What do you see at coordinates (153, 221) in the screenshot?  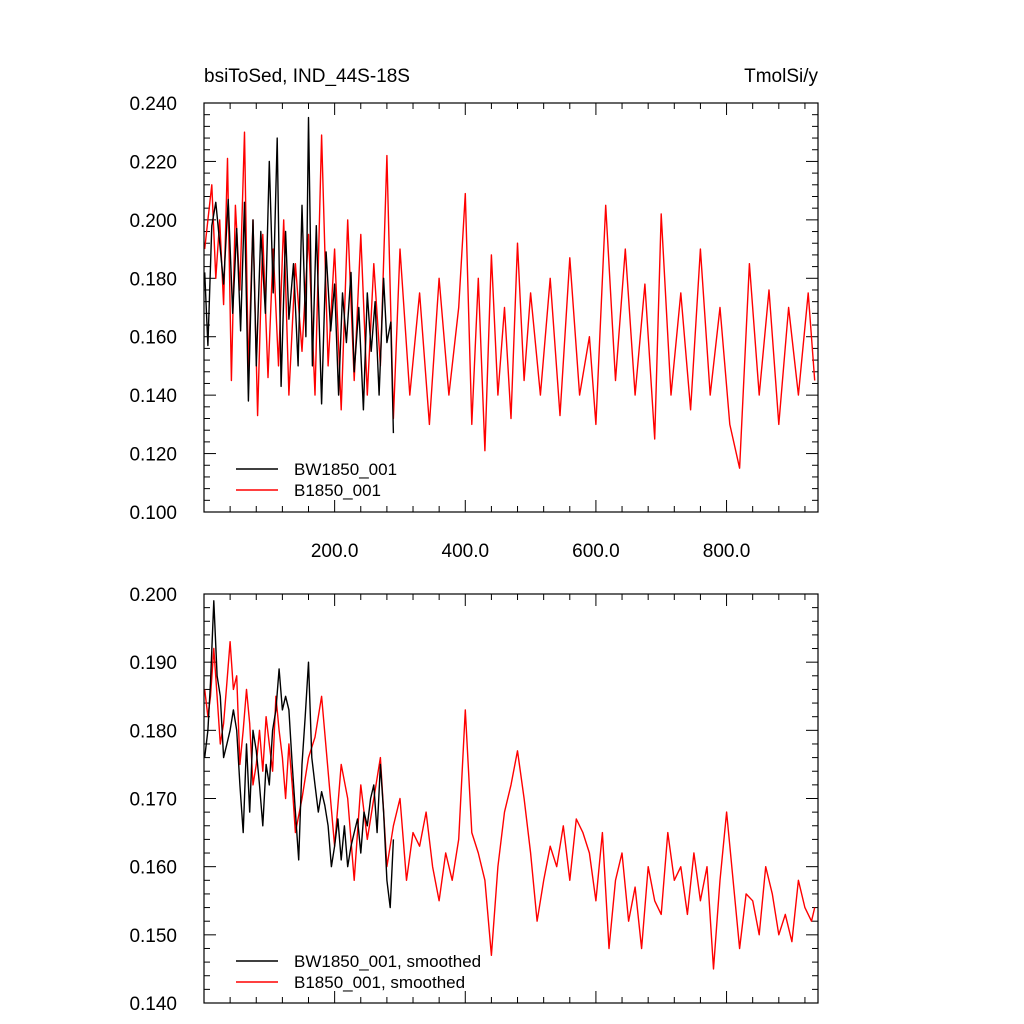 I see `top-y-tick-label: 0.200` at bounding box center [153, 221].